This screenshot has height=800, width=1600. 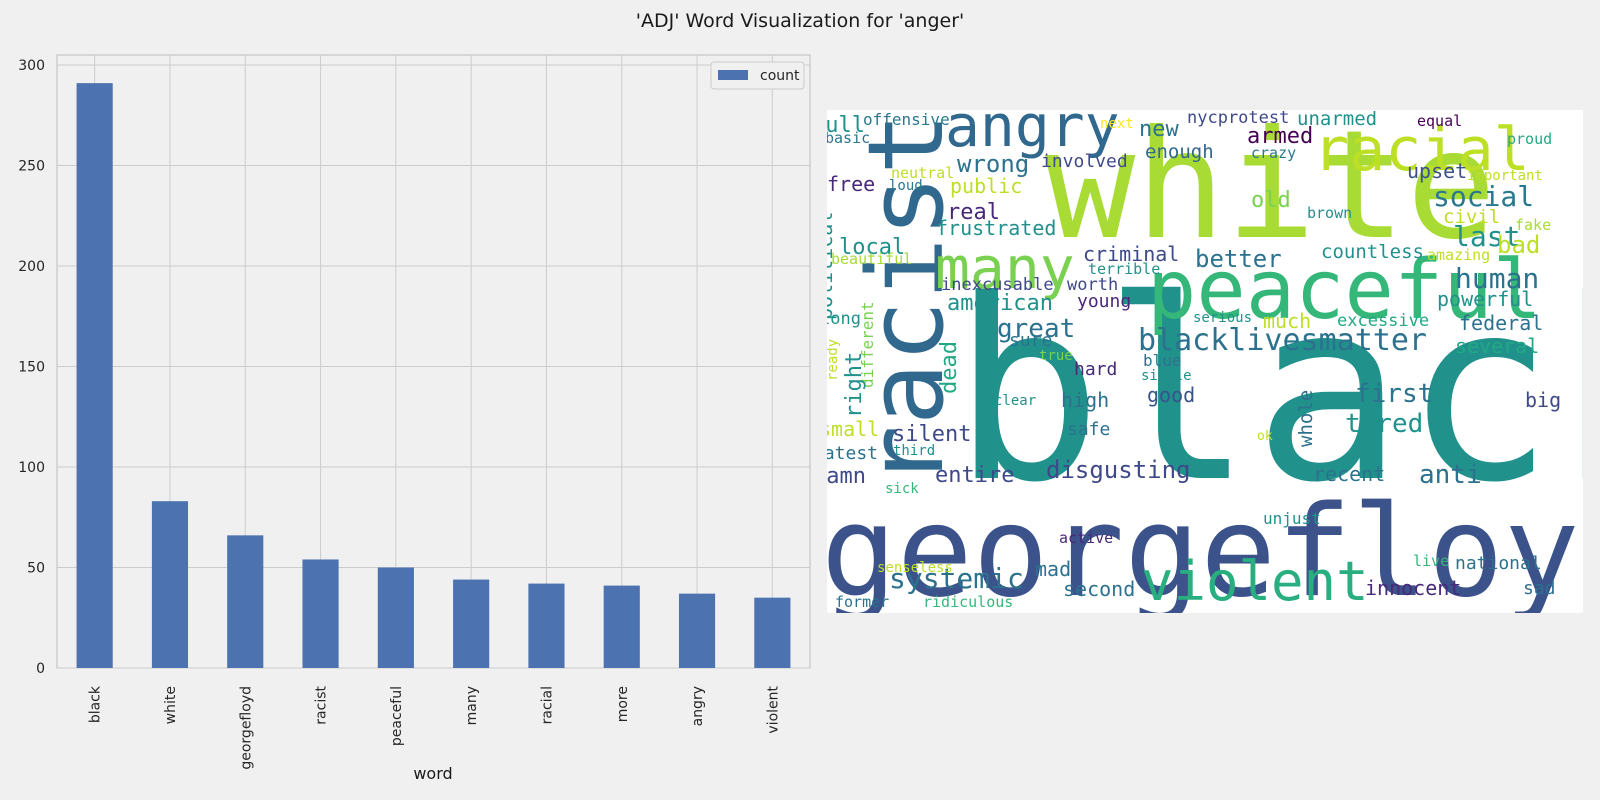 What do you see at coordinates (986, 186) in the screenshot?
I see `word-public: public` at bounding box center [986, 186].